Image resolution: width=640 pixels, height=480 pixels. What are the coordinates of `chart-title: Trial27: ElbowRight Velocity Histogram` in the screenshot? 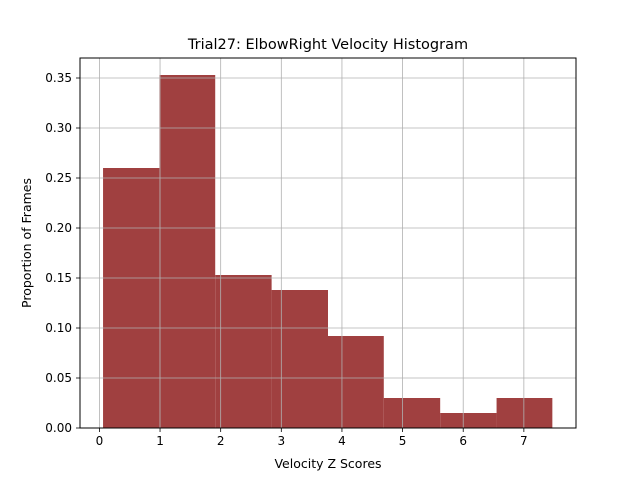 It's located at (327, 45).